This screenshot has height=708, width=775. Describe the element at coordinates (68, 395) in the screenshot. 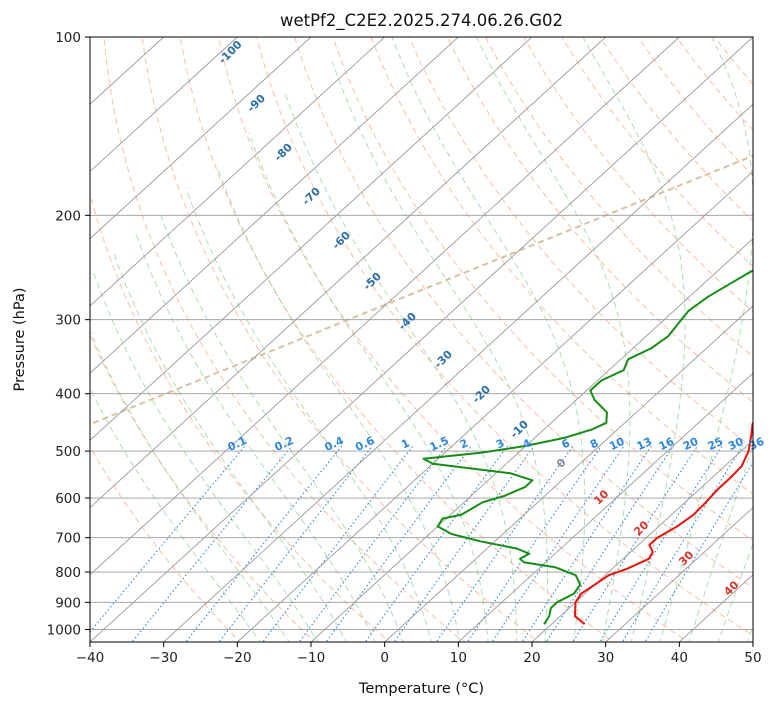

I see `y-tick-label: 400` at that location.